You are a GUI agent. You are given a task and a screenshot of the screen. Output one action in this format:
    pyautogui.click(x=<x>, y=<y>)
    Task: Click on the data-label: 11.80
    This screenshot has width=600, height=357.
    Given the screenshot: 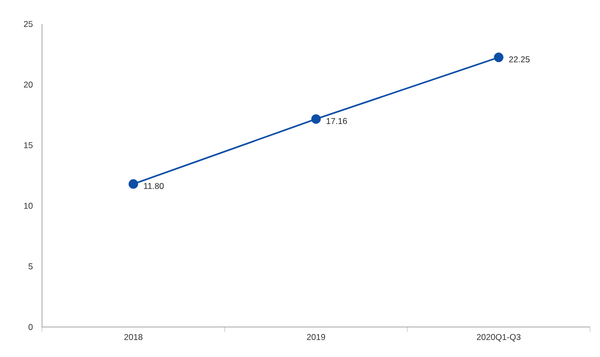 What is the action you would take?
    pyautogui.click(x=154, y=185)
    